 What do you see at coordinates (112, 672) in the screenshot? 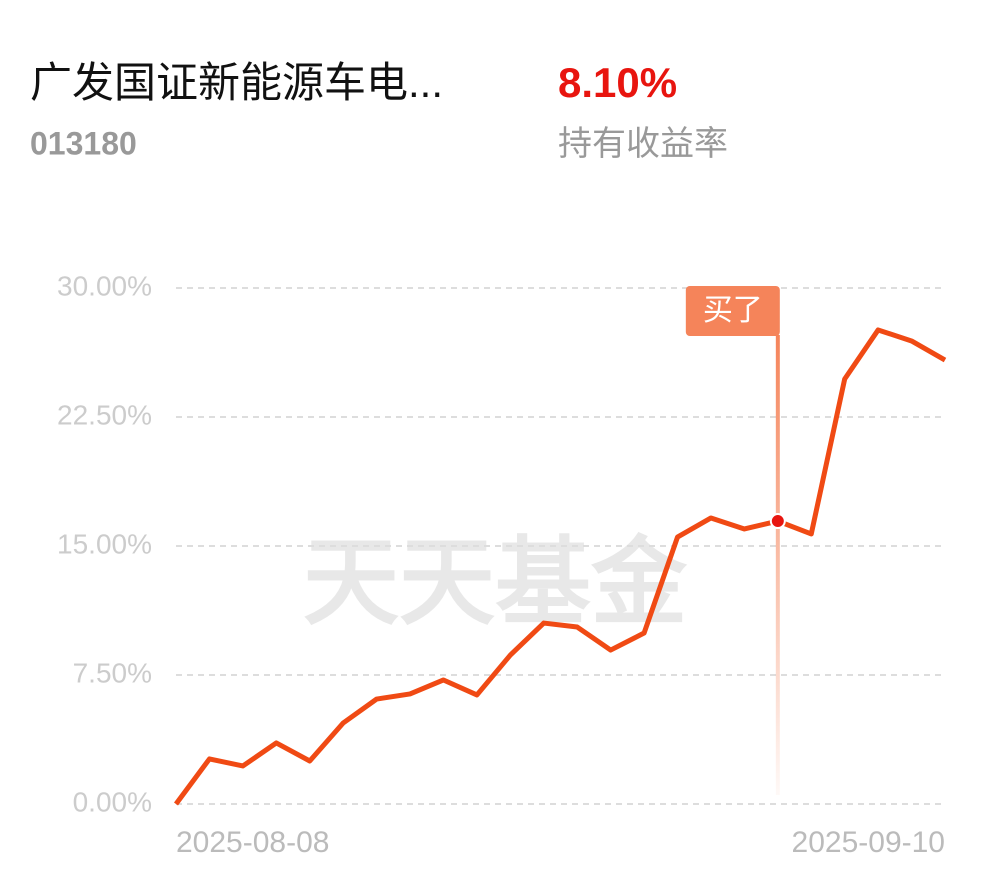
I see `y-tick-label: 7.50%` at bounding box center [112, 672].